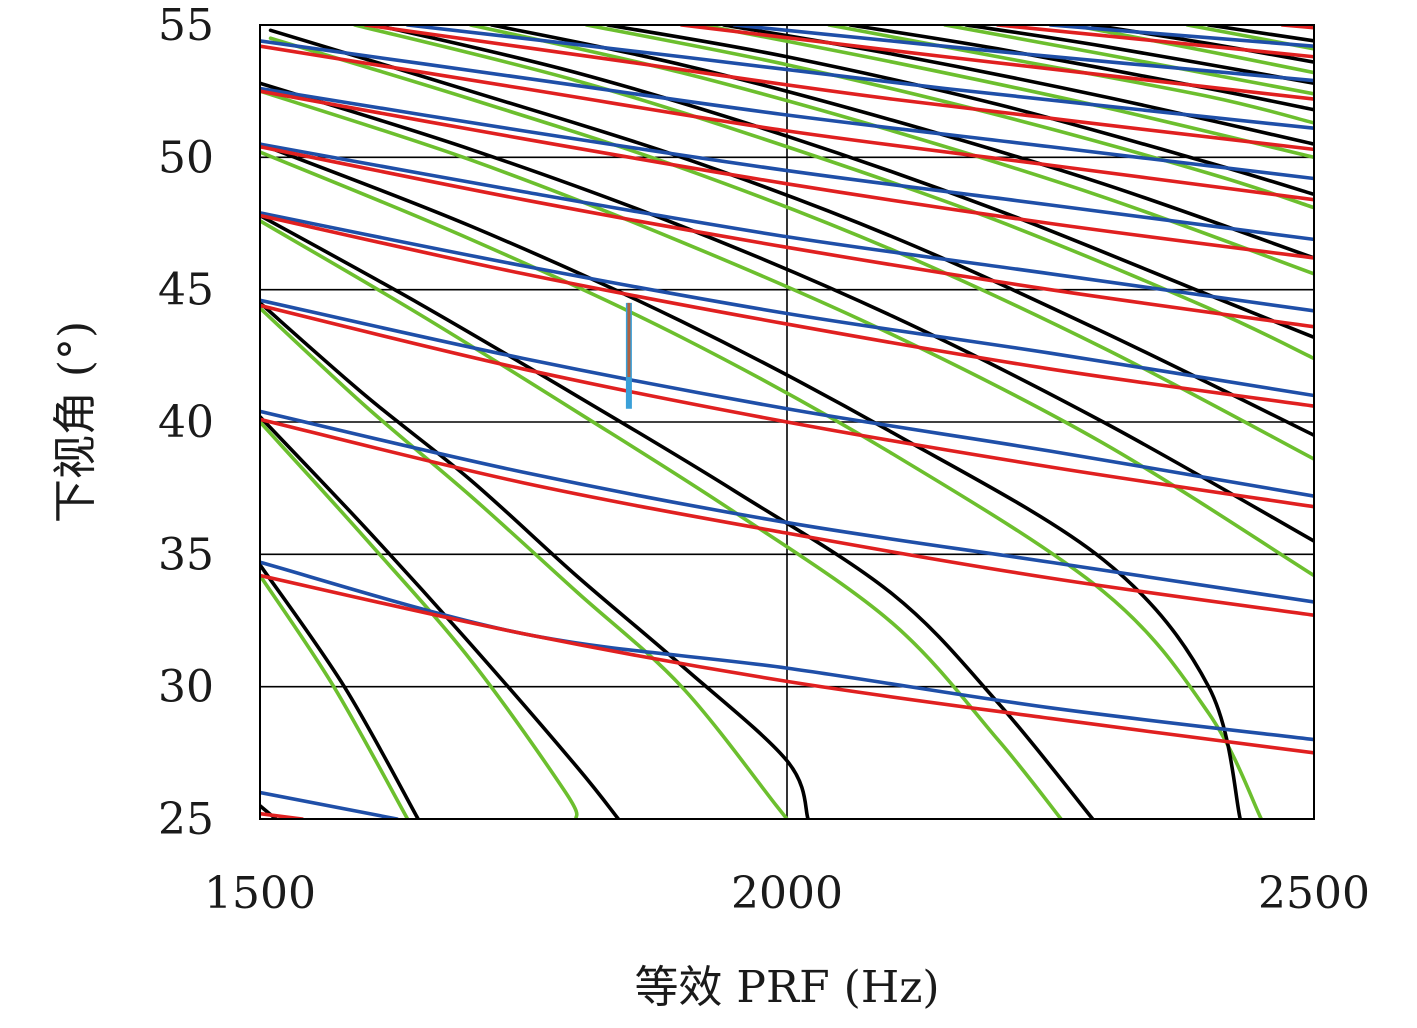  I want to click on x-tick-labels: 1500 2000 2500, so click(787, 893).